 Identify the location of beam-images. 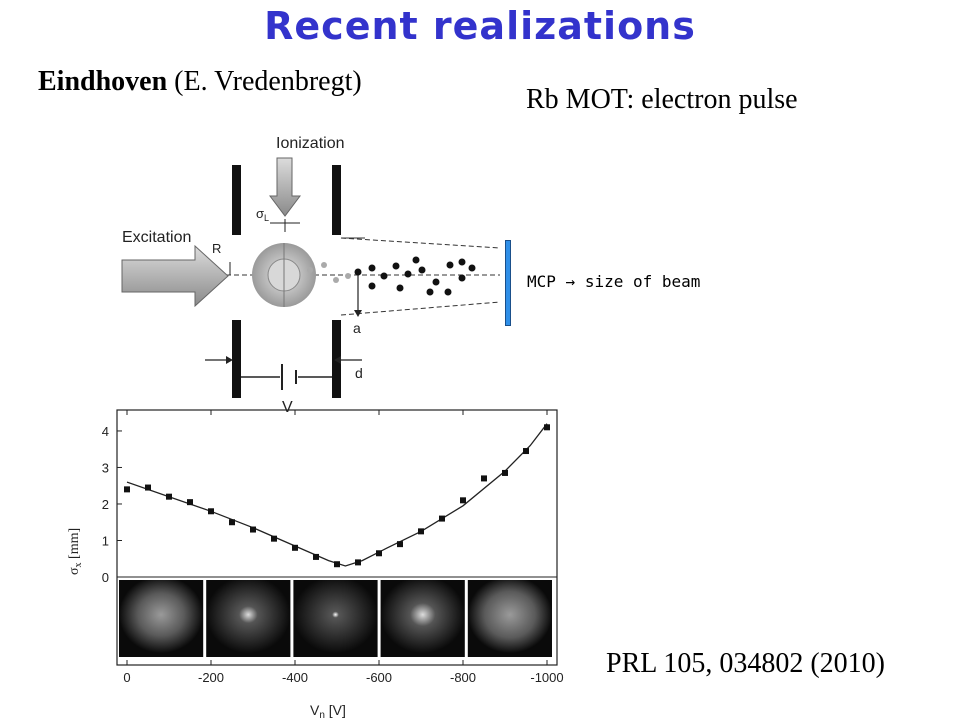
(335, 618).